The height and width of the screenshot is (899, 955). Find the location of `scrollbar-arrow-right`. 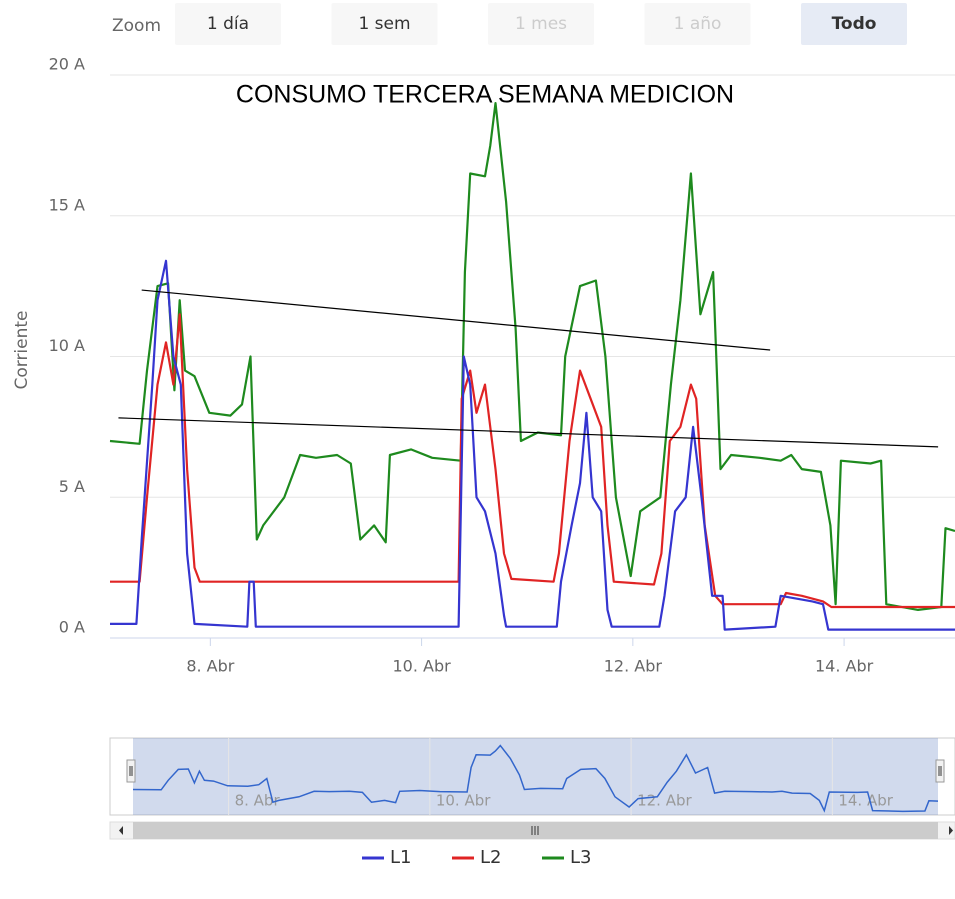

scrollbar-arrow-right is located at coordinates (951, 830).